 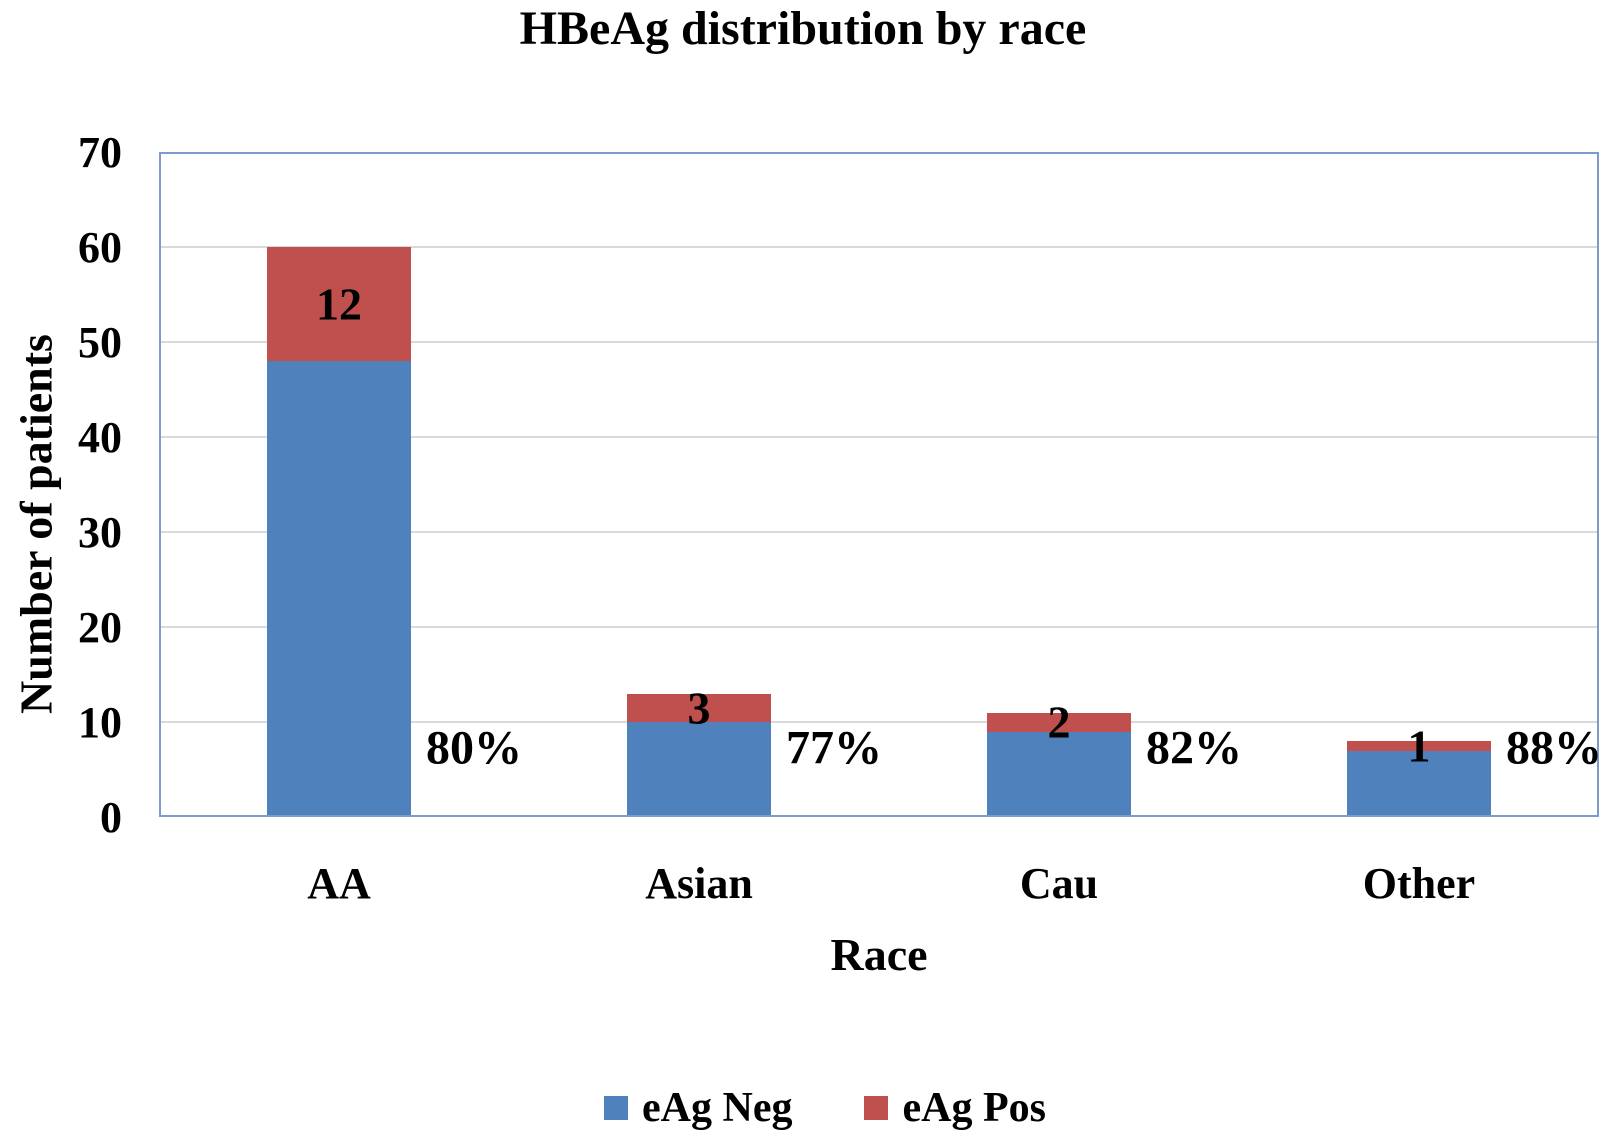 I want to click on legend-swatch-eag-pos, so click(x=876, y=1108).